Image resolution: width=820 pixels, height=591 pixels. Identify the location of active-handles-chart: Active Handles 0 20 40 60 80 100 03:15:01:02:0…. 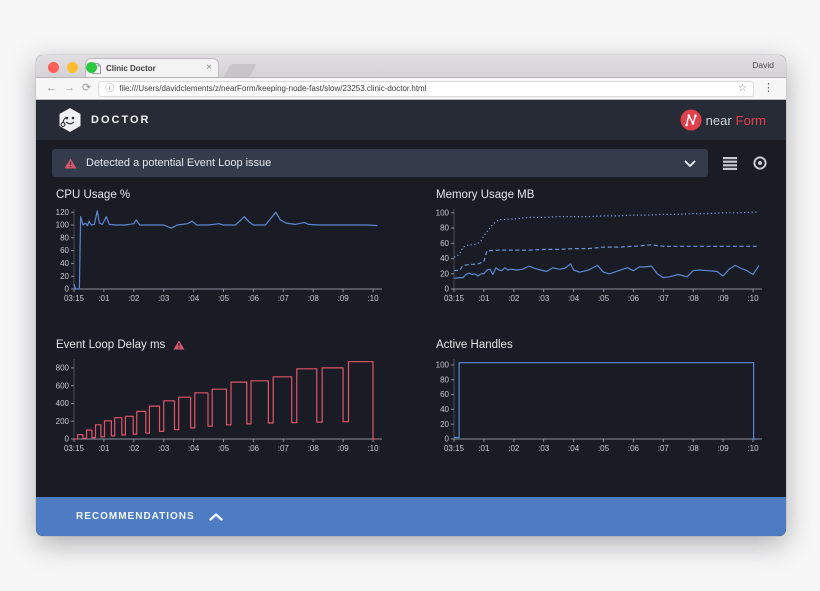
(600, 396).